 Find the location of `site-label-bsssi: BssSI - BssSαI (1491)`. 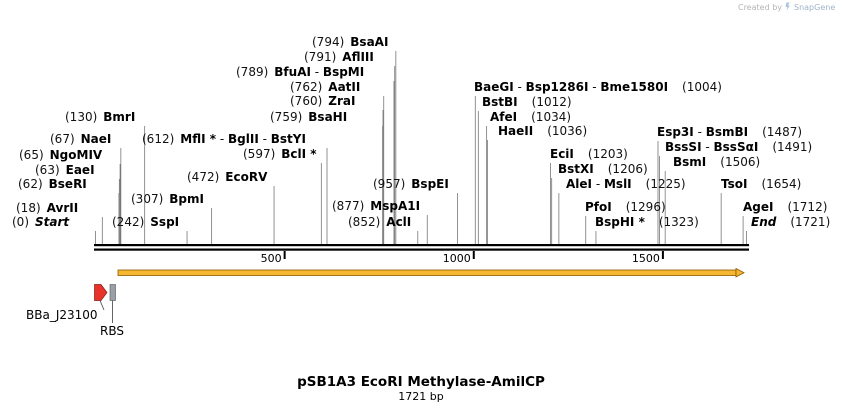

site-label-bsssi: BssSI - BssSαI (1491) is located at coordinates (738, 147).